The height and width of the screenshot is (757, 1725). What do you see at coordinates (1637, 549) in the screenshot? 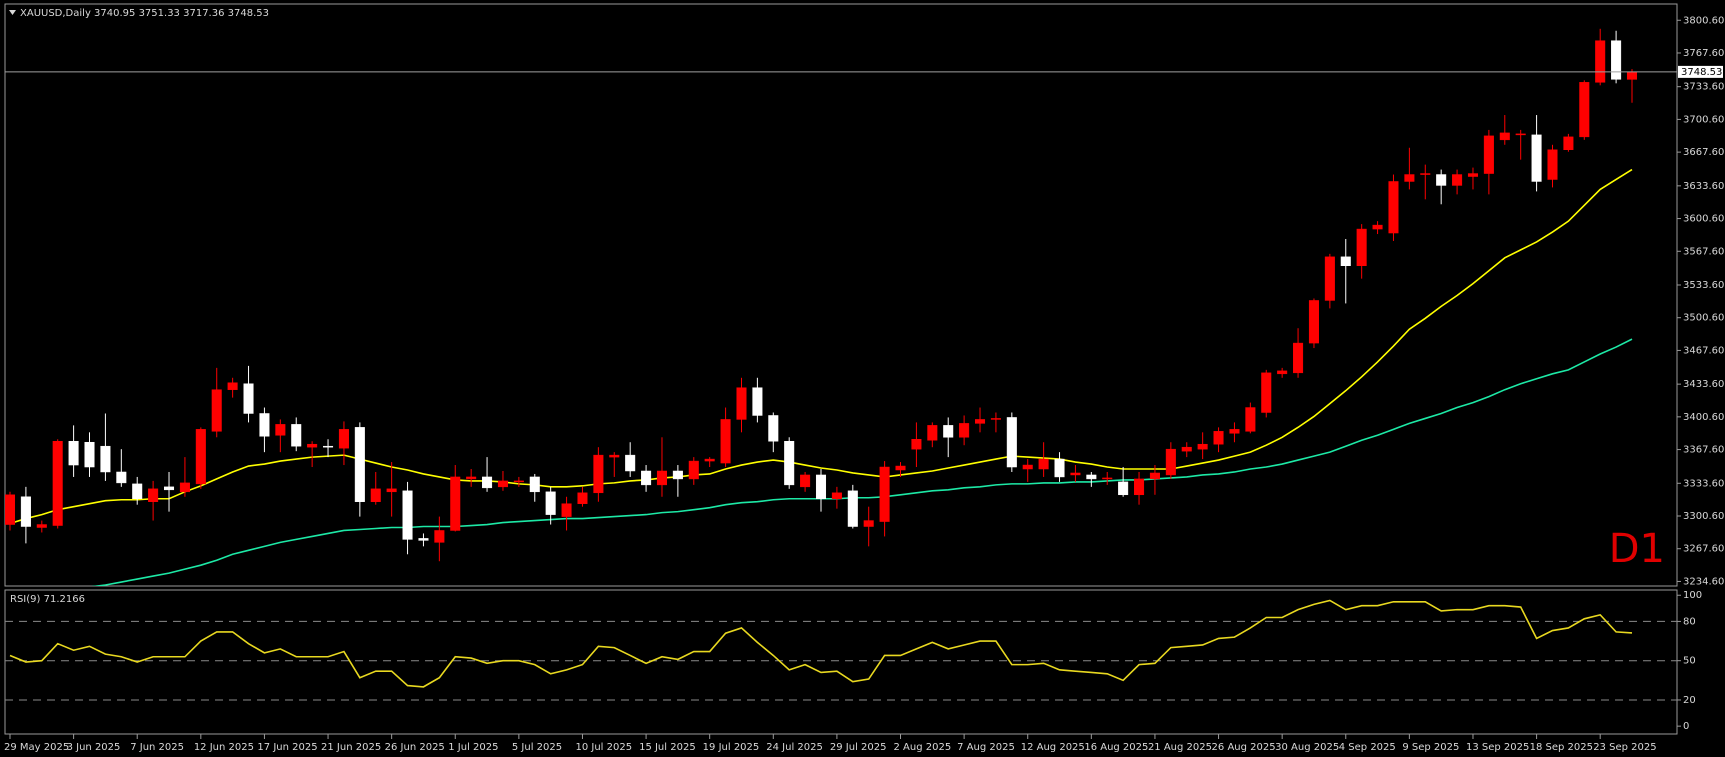
I see `timeframe-label: D1` at bounding box center [1637, 549].